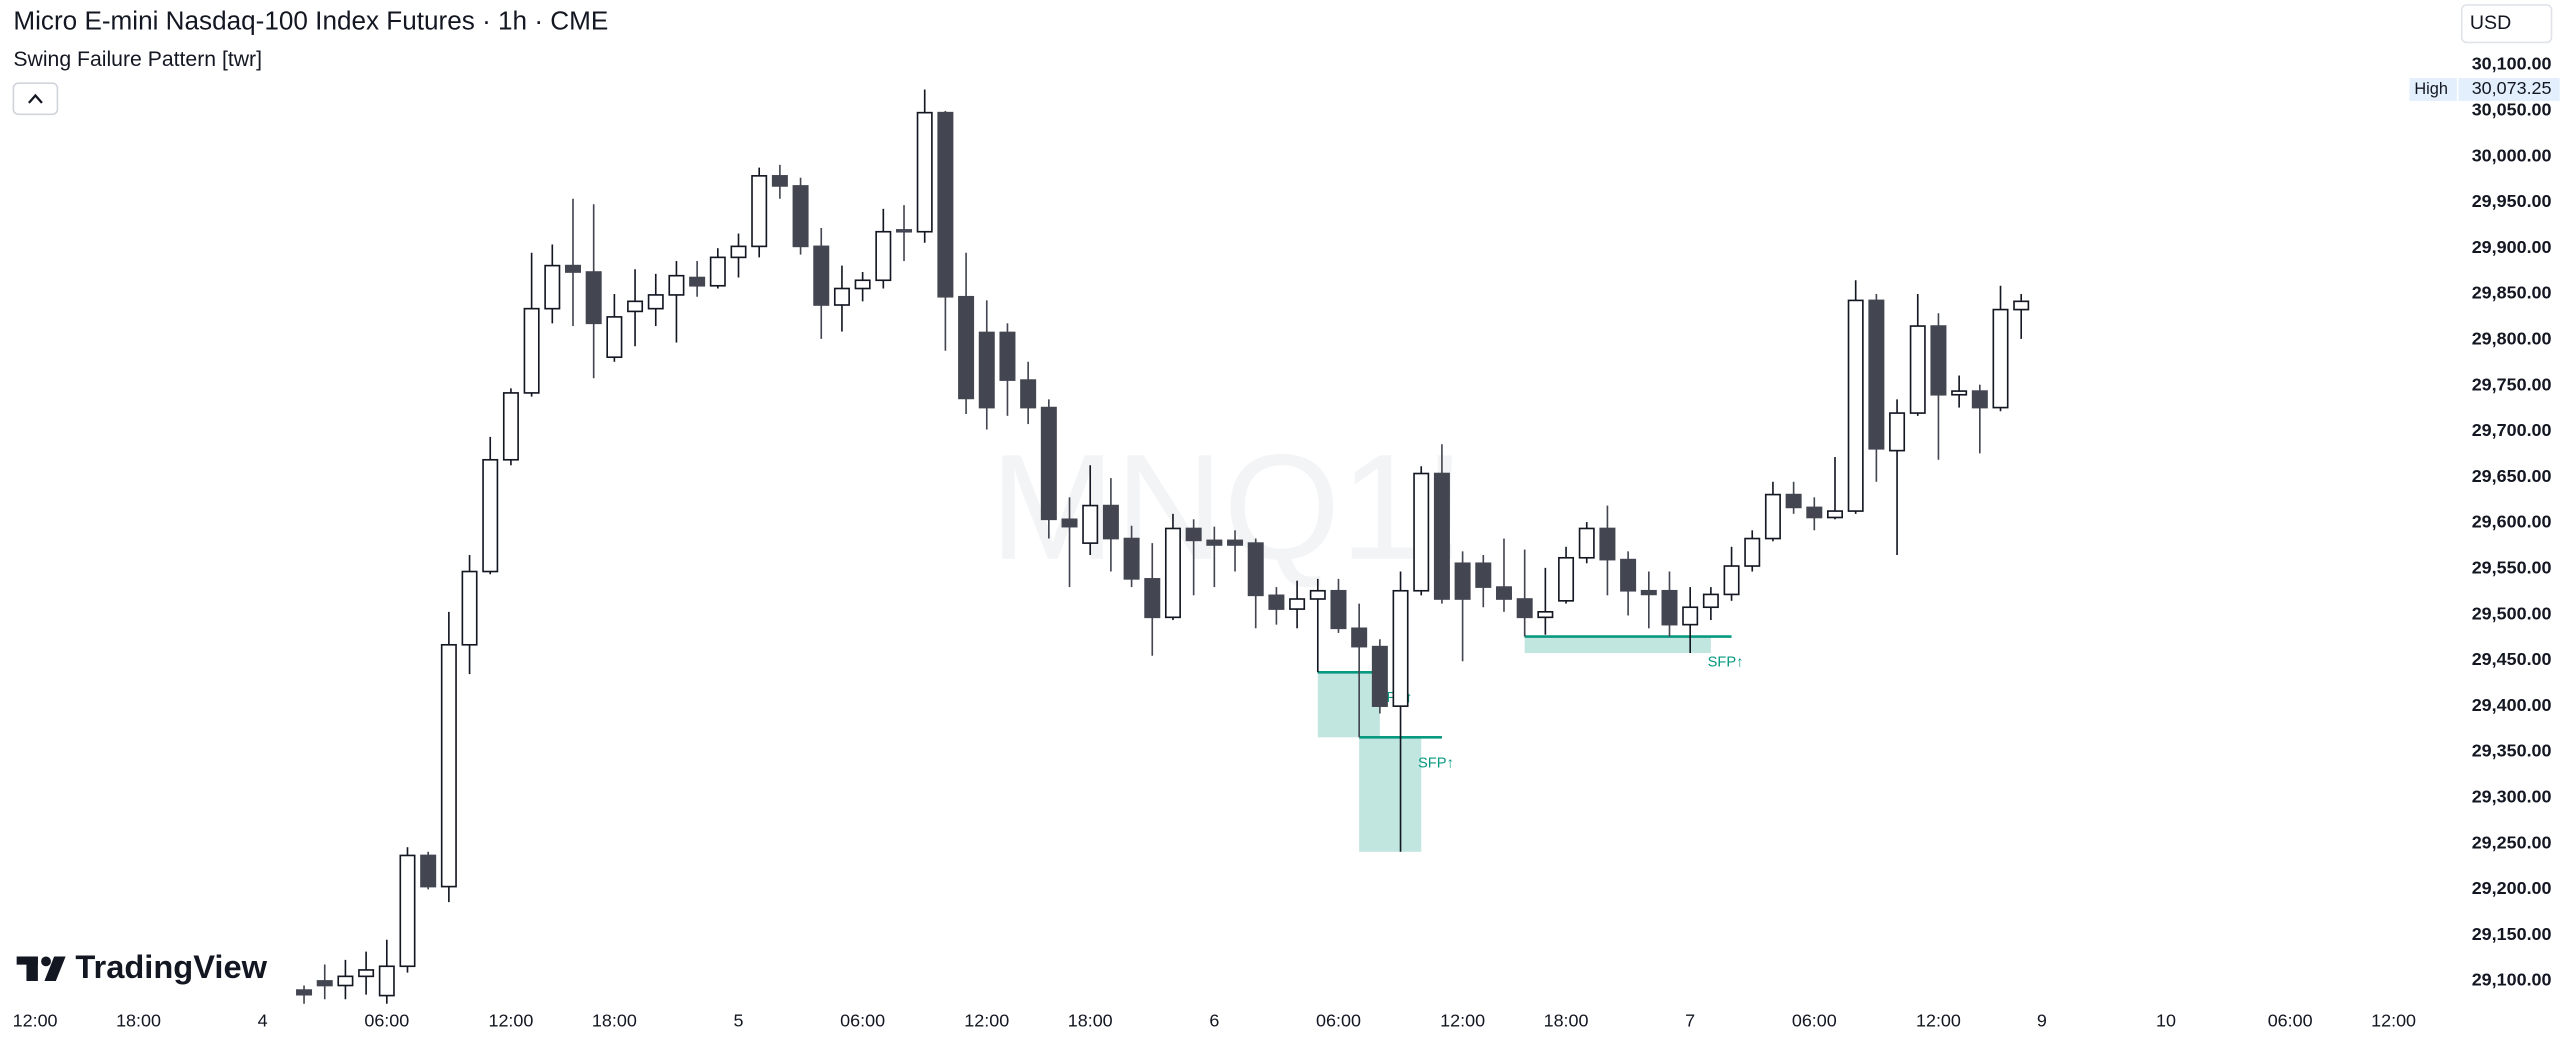 The image size is (2560, 1043). What do you see at coordinates (2512, 522) in the screenshot?
I see `y-tick-label: 29,600.00` at bounding box center [2512, 522].